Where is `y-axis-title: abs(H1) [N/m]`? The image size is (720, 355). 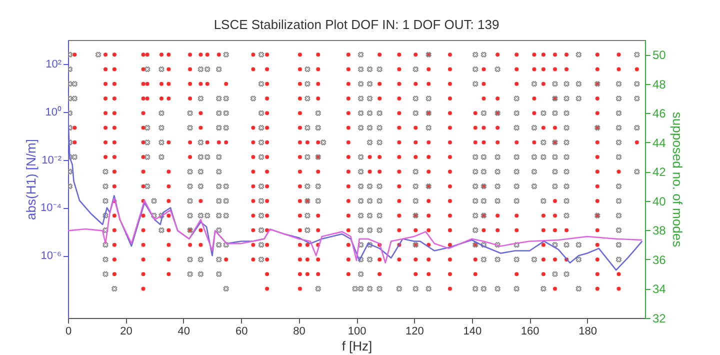 y-axis-title: abs(H1) [N/m] is located at coordinates (31, 179).